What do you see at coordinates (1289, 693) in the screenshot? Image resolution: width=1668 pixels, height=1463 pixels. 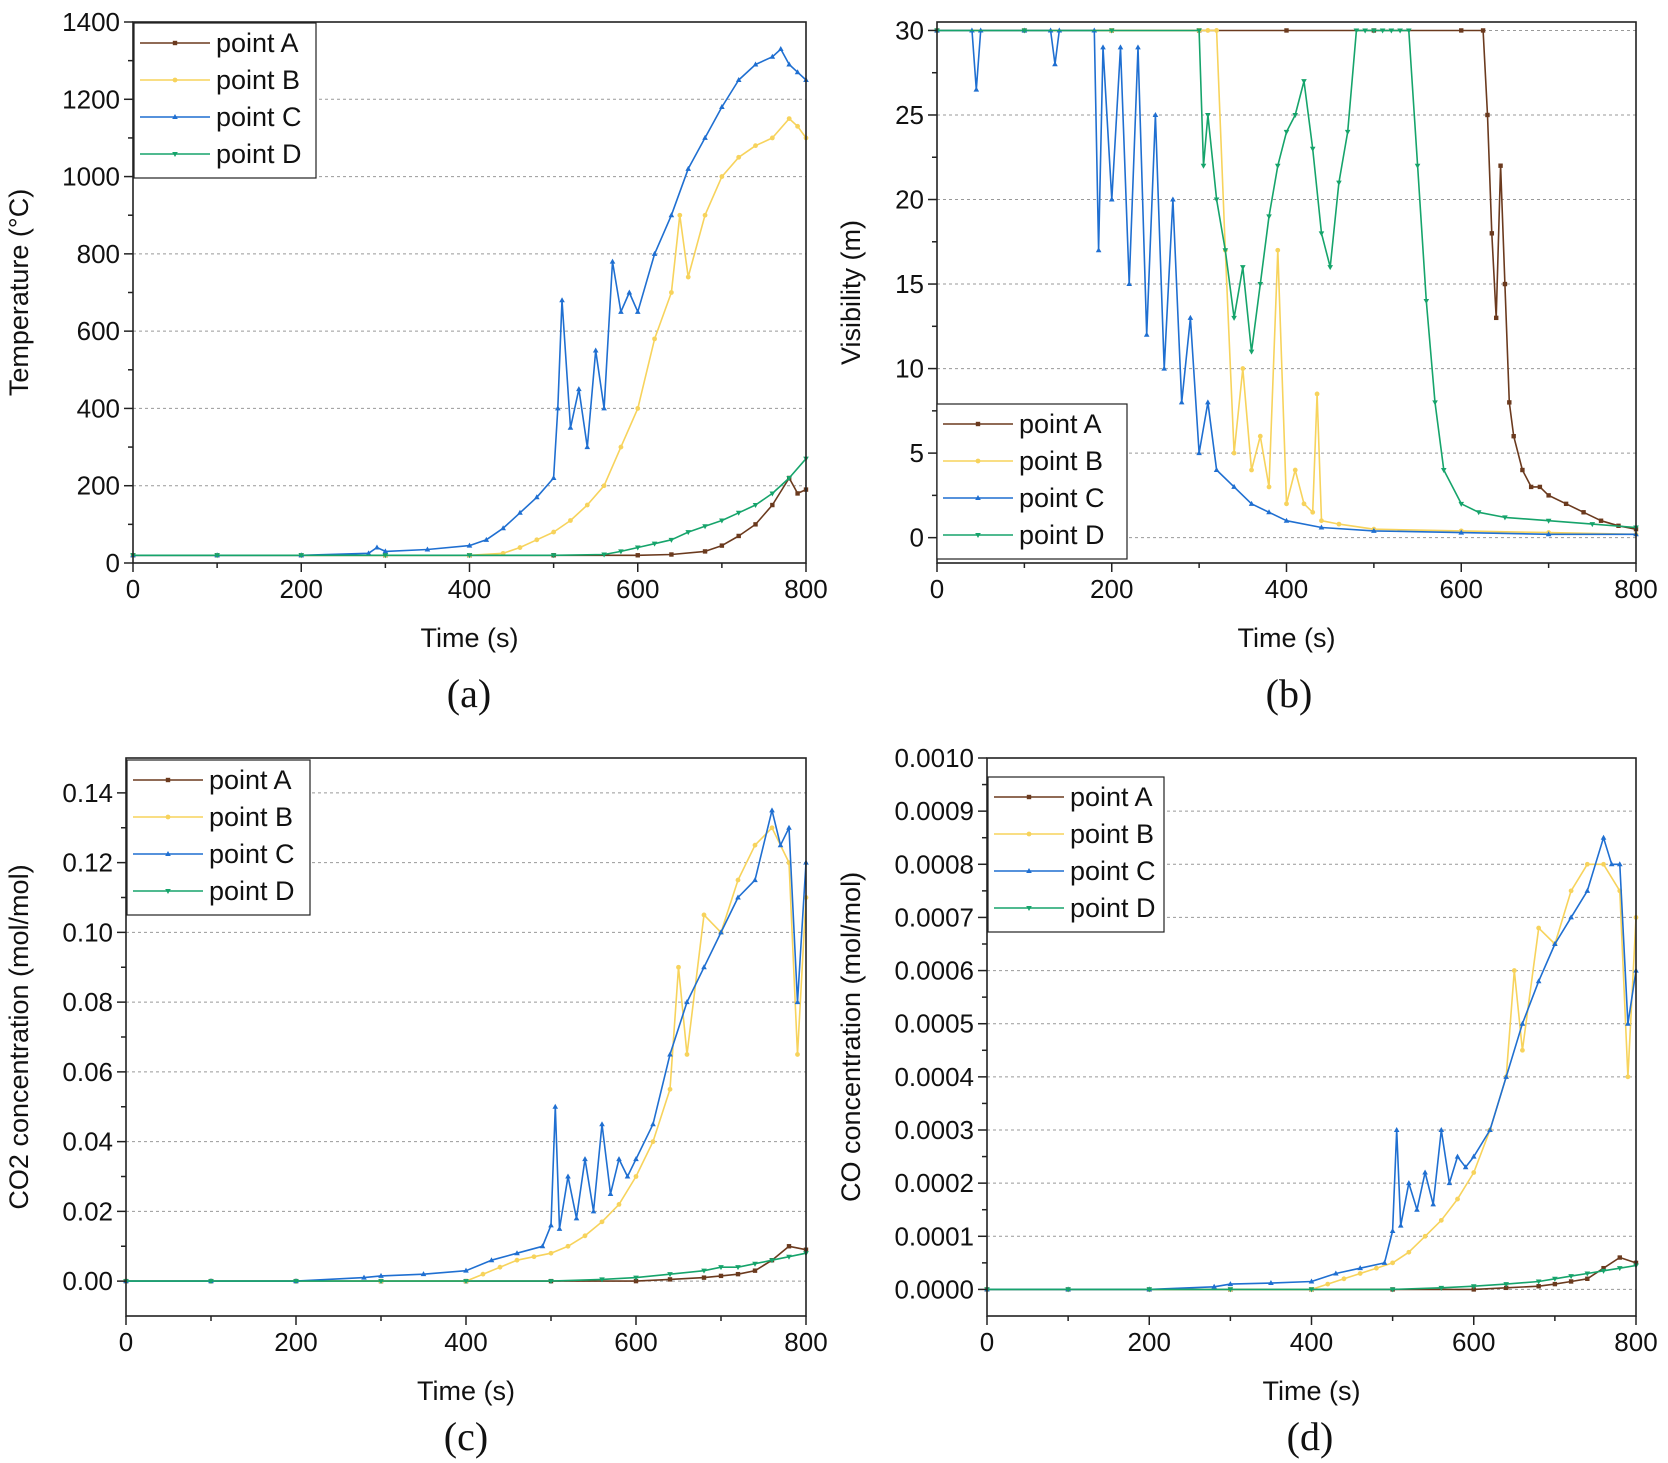 I see `panel-label: (b)` at bounding box center [1289, 693].